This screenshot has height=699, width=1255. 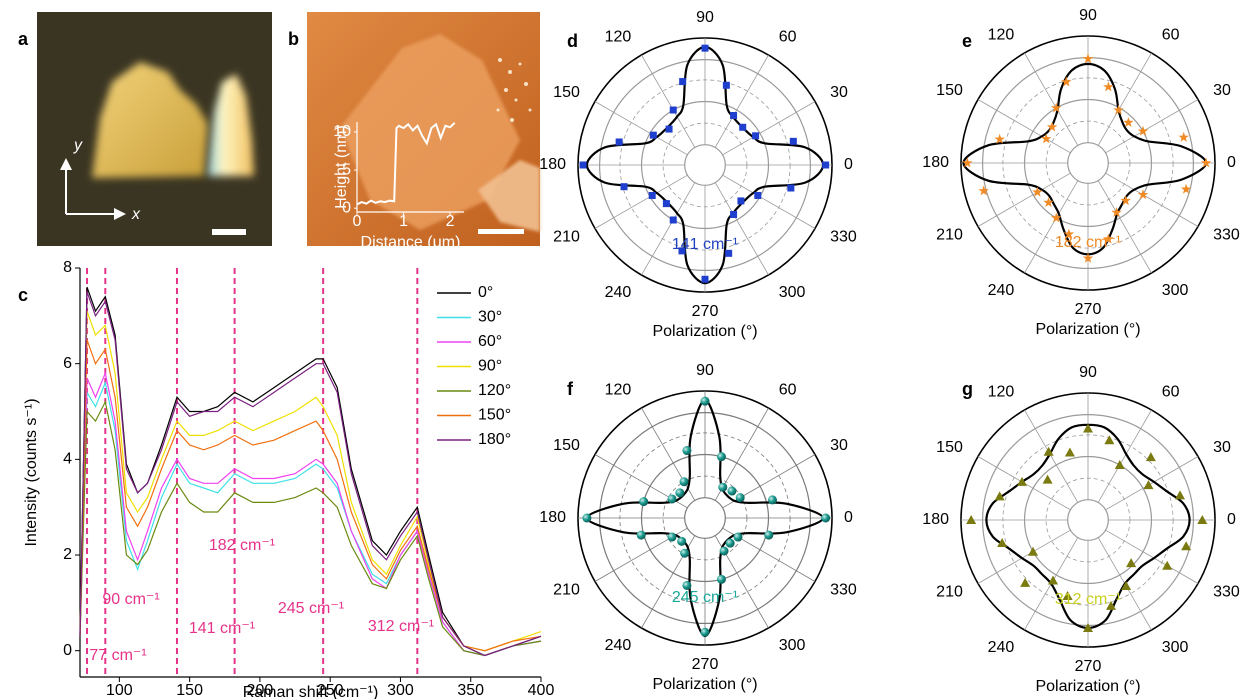 What do you see at coordinates (31, 472) in the screenshot?
I see `y-axis-label: Intensity (counts s⁻¹)` at bounding box center [31, 472].